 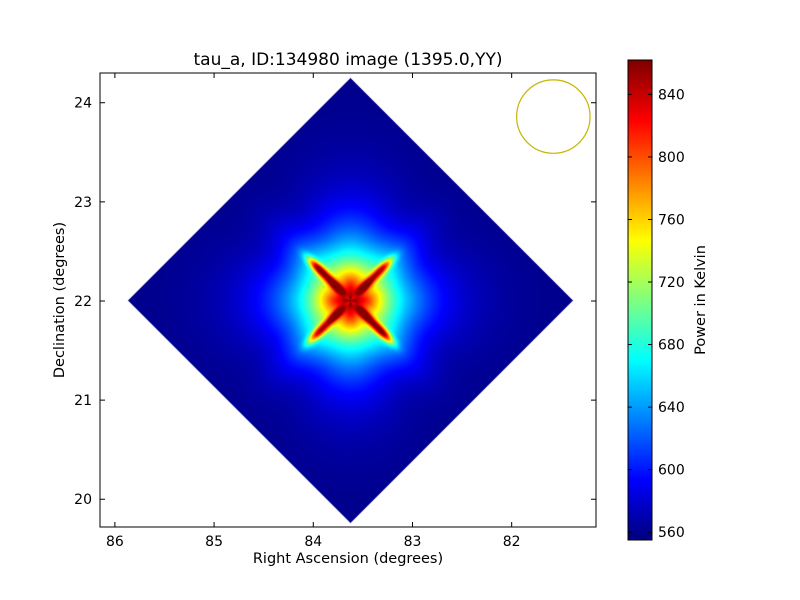 What do you see at coordinates (60, 300) in the screenshot?
I see `y-axis-label: Declination (degrees)` at bounding box center [60, 300].